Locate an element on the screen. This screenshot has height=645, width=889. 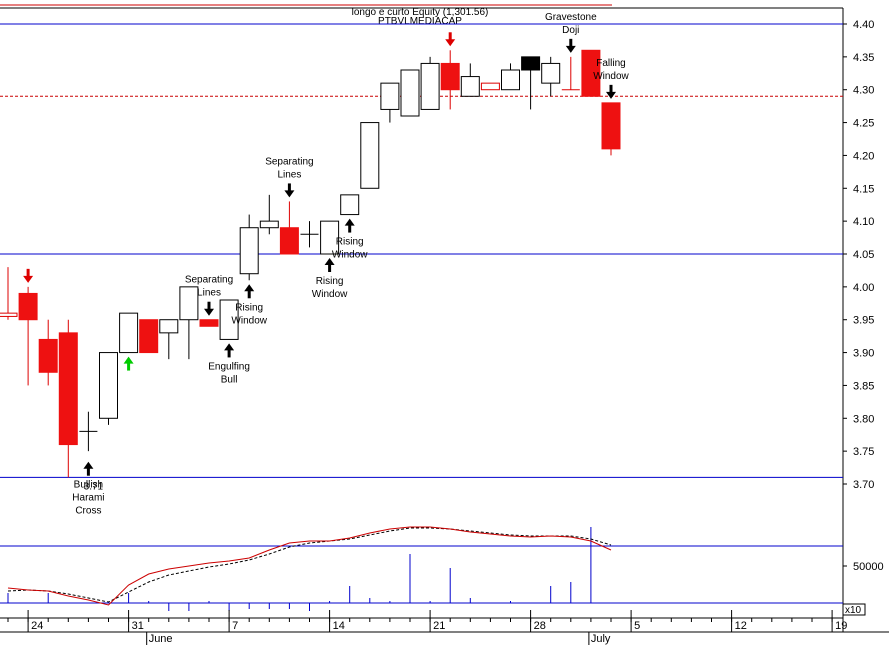
indicator-tick-label: 50000 is located at coordinates (868, 567).